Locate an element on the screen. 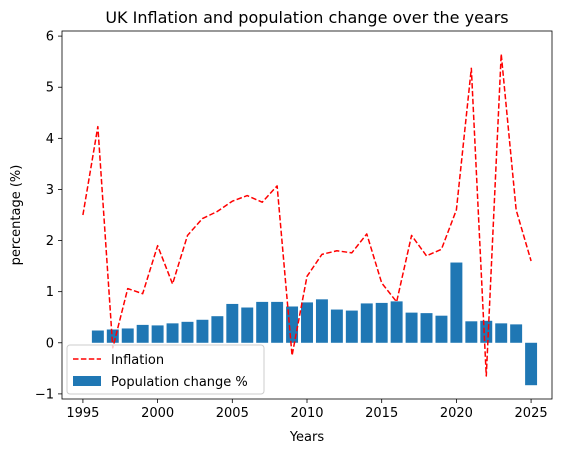 The height and width of the screenshot is (455, 565). legend-population-label: Population change % is located at coordinates (179, 382).